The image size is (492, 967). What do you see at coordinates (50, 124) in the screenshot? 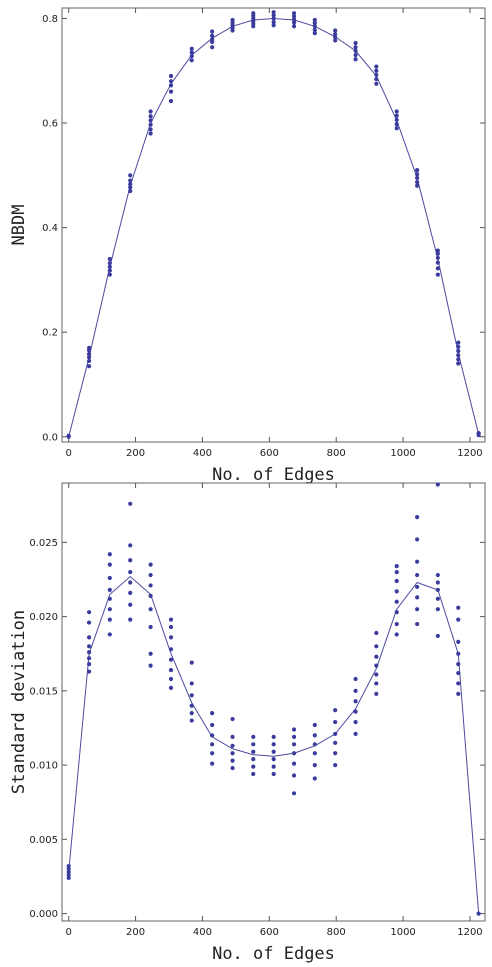
I see `y-tick-label: 0.6` at bounding box center [50, 124].